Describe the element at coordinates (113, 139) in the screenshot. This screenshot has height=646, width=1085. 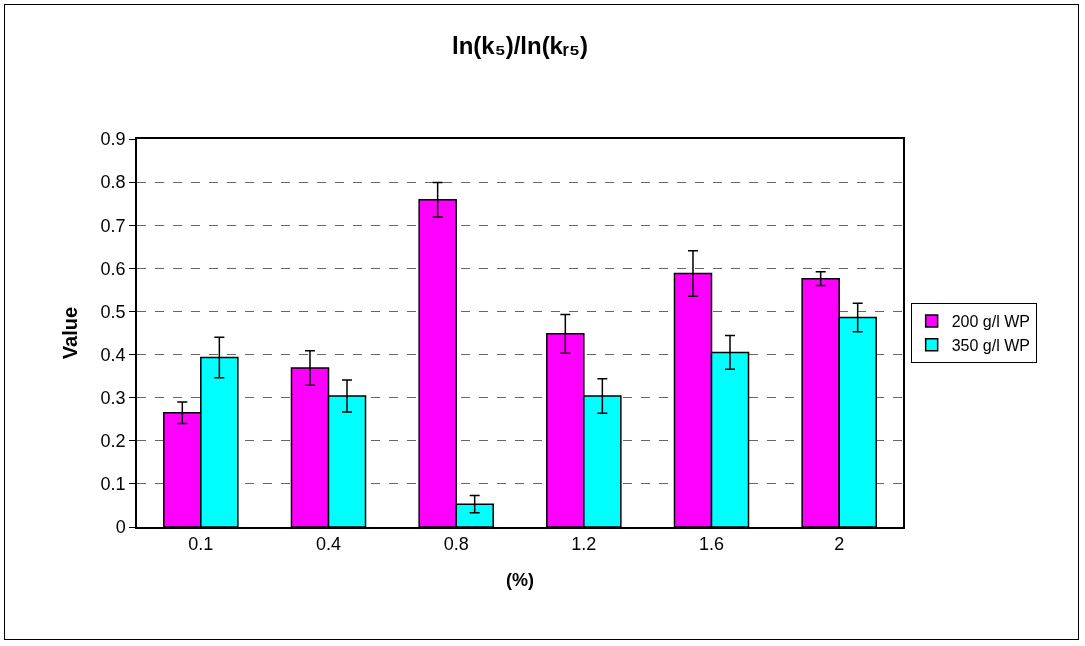
I see `y-tick-label: 0.9` at that location.